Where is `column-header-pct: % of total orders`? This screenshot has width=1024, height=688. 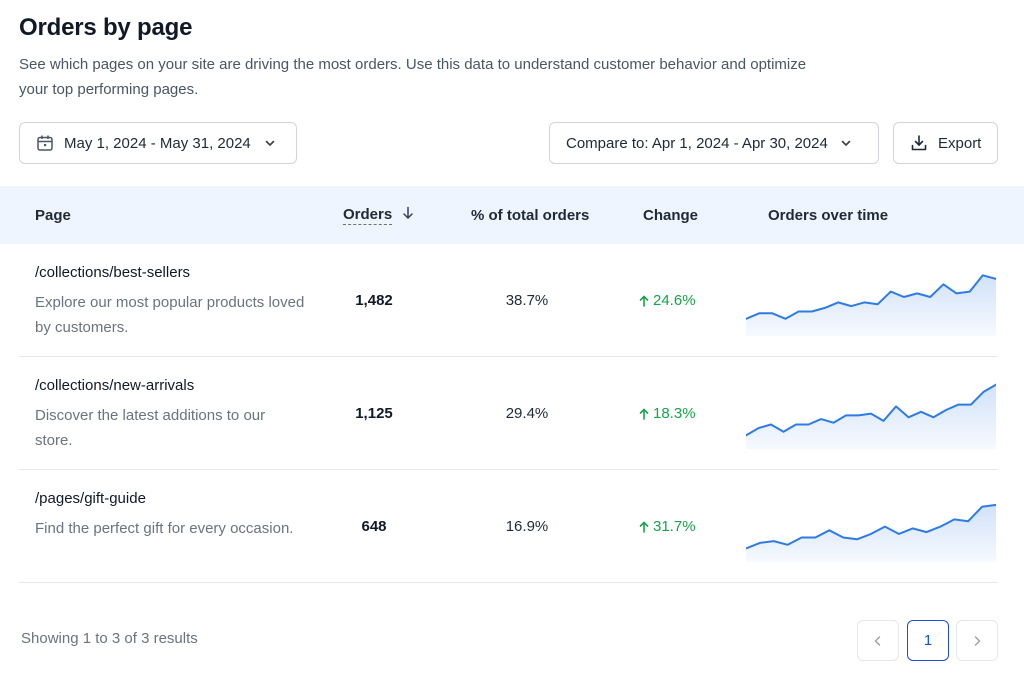
column-header-pct: % of total orders is located at coordinates (530, 215).